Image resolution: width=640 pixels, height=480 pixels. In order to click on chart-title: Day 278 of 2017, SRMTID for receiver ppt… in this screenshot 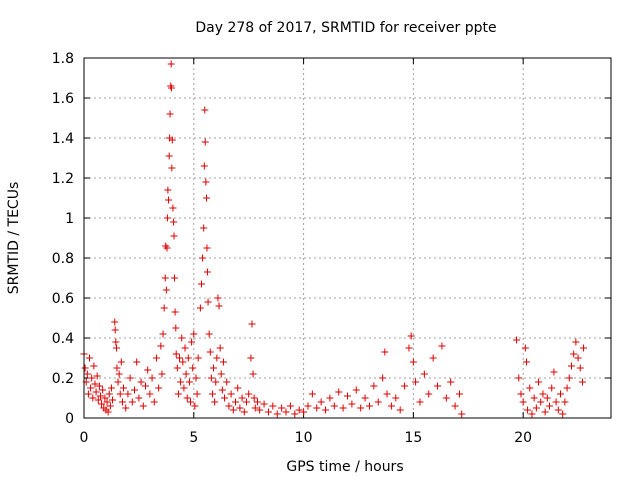, I will do `click(345, 28)`.